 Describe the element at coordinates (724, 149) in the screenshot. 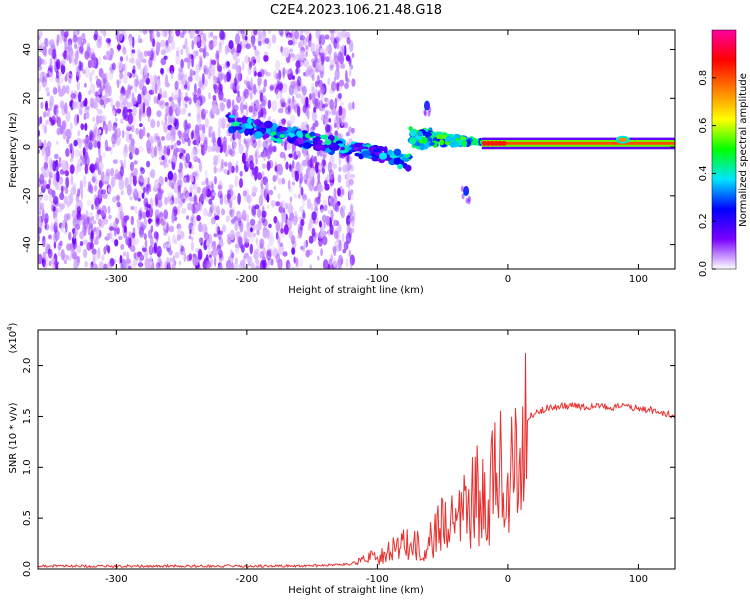

I see `colorbar-fill` at that location.